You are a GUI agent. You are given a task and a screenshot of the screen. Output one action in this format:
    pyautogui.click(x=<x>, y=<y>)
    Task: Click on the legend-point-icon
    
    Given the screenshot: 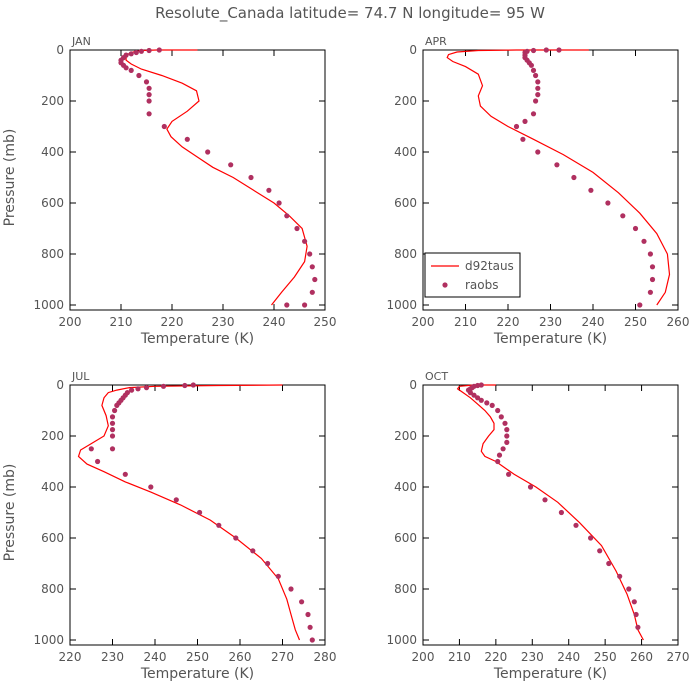 What is the action you would take?
    pyautogui.click(x=445, y=285)
    